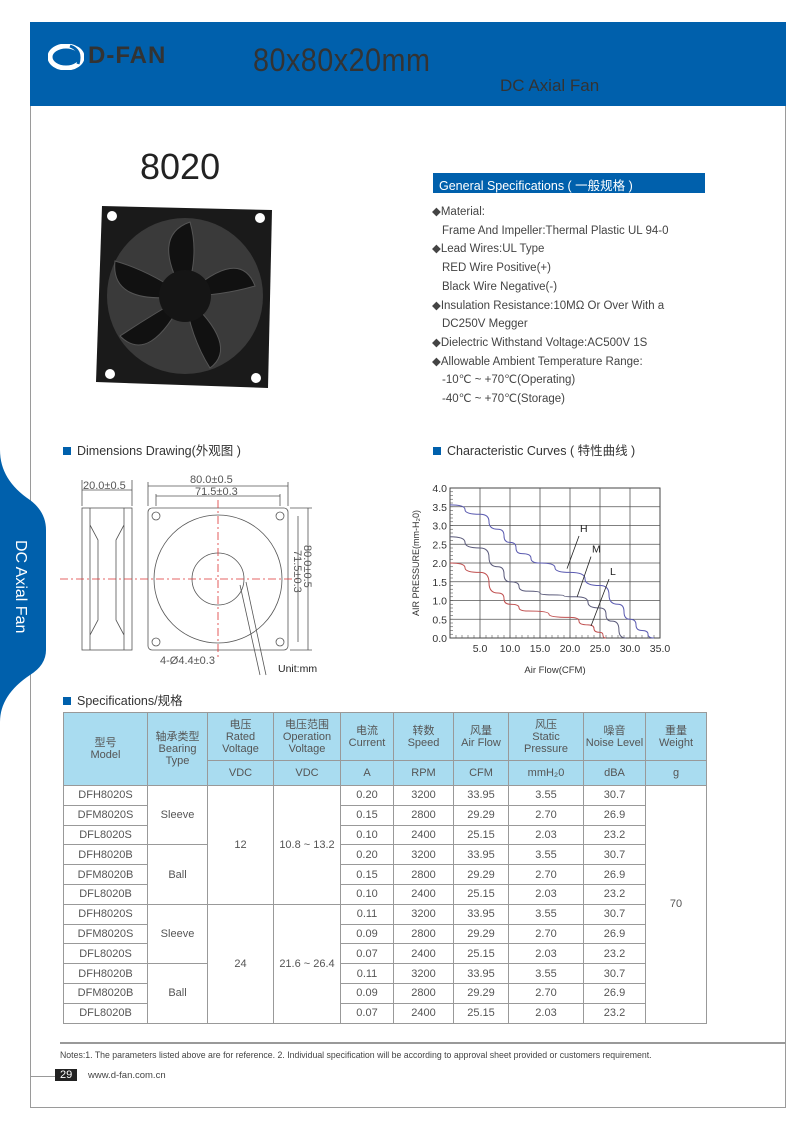 The image size is (800, 1131). Describe the element at coordinates (614, 736) in the screenshot. I see `column-header: 噪音 Noise Level` at that location.